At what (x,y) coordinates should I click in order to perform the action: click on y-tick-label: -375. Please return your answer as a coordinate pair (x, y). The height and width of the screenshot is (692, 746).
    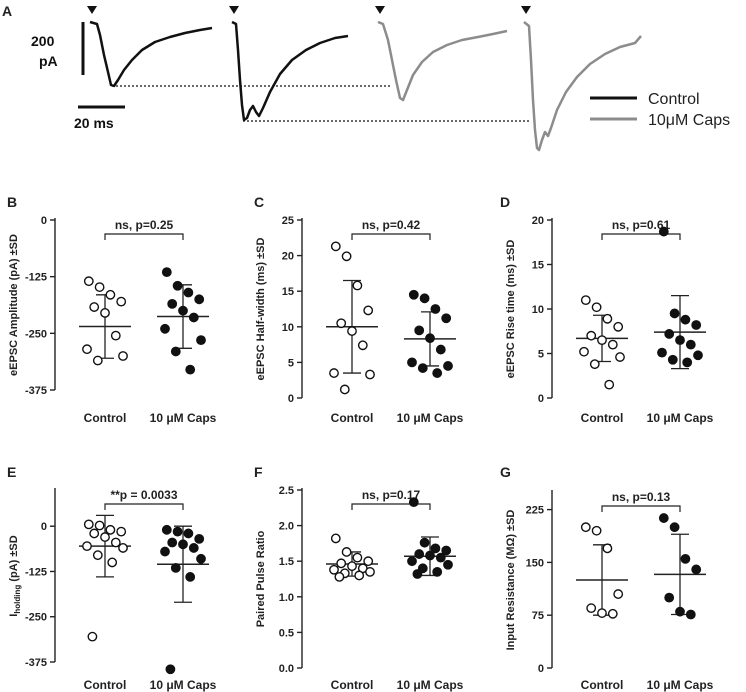
    Looking at the image, I should click on (36, 391).